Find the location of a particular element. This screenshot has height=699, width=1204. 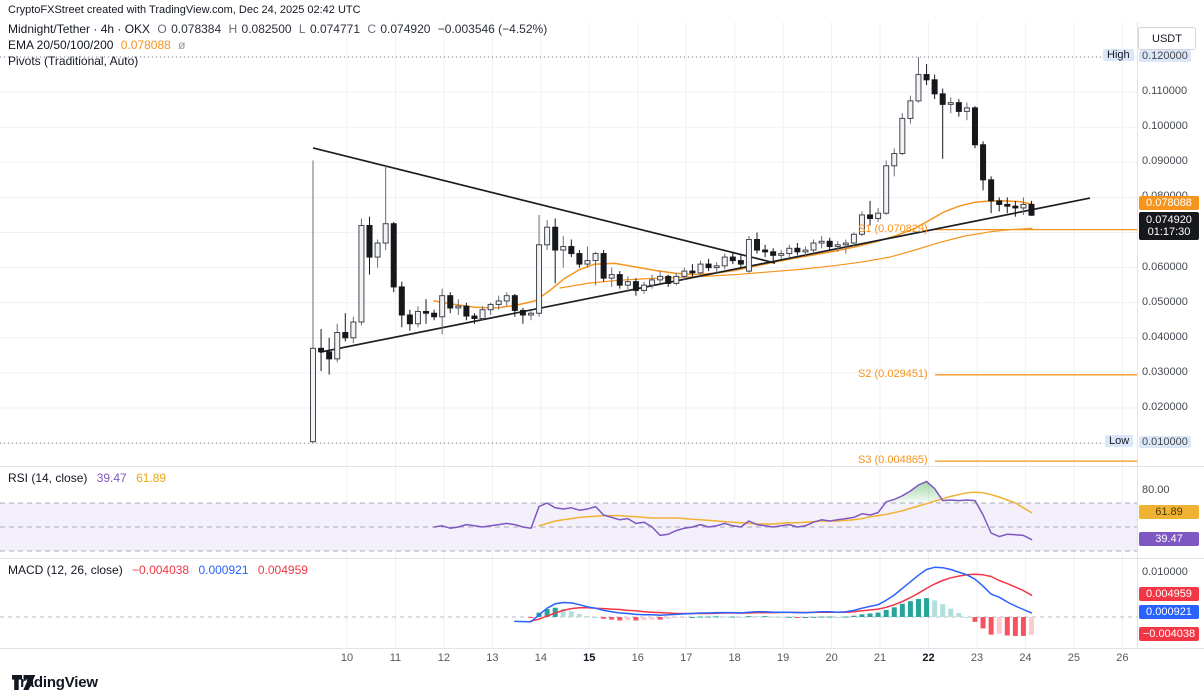

close-value: 0.074920 is located at coordinates (405, 29).